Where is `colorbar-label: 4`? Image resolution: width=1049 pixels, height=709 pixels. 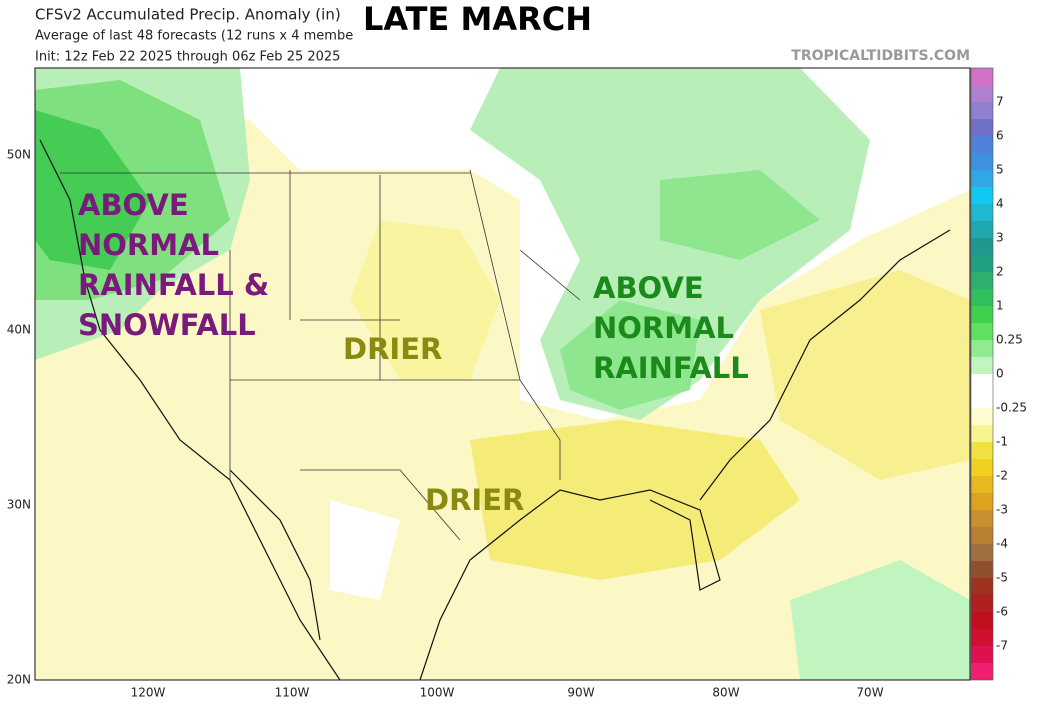
colorbar-label: 4 is located at coordinates (1000, 204).